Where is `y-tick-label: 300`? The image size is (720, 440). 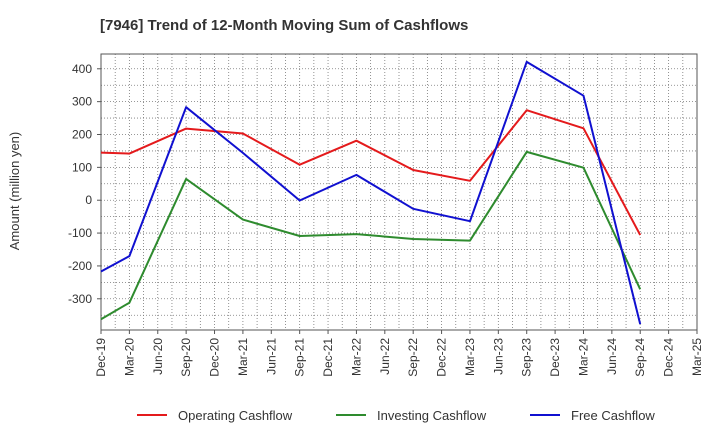
y-tick-label: 300 is located at coordinates (82, 102).